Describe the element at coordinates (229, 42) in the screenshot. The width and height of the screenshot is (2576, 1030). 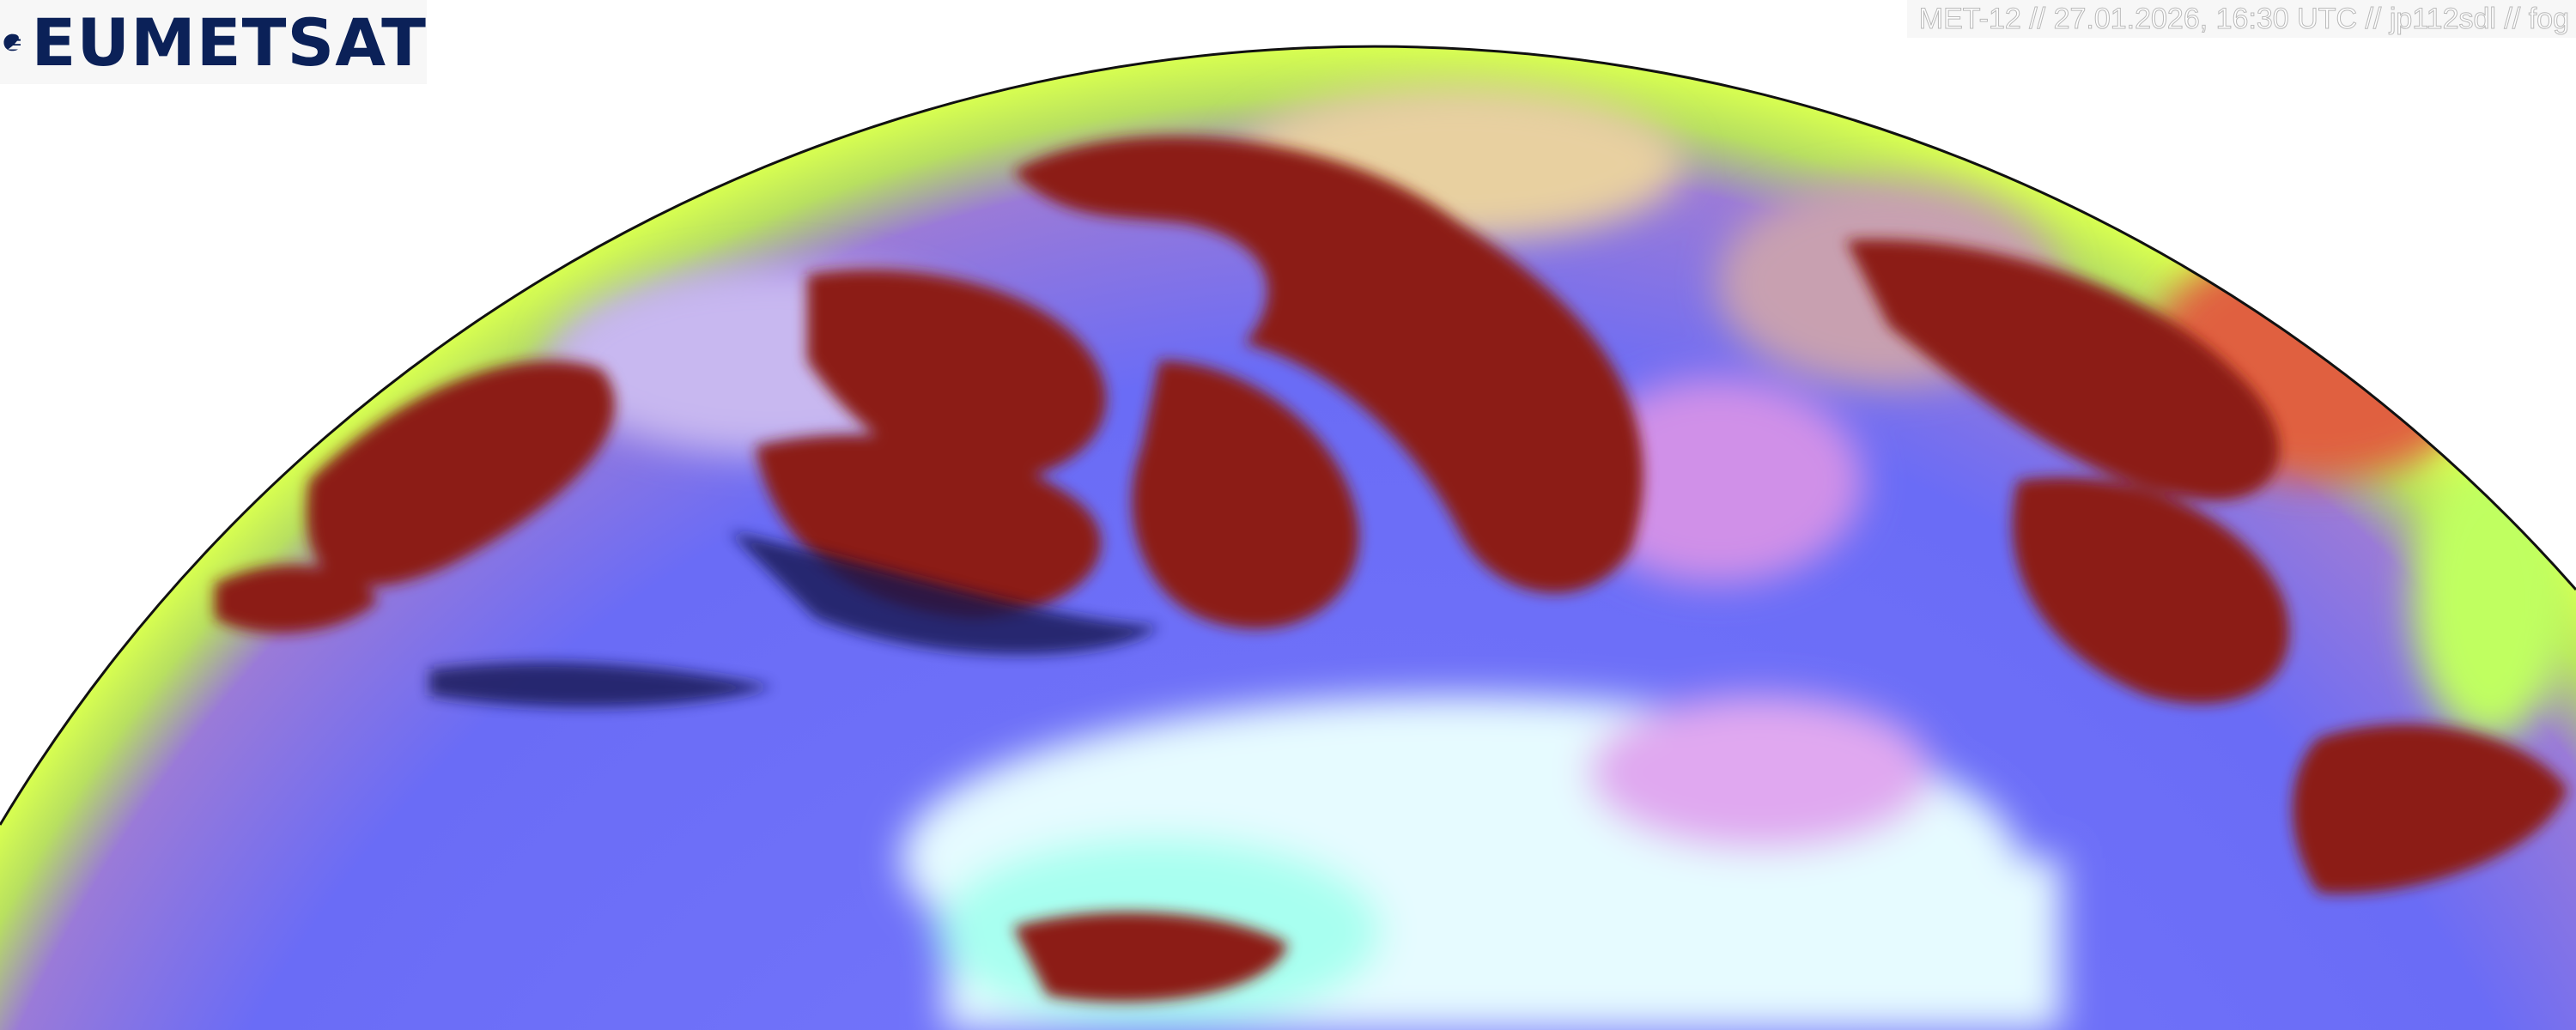
I see `logo-text: EUMETSAT` at that location.